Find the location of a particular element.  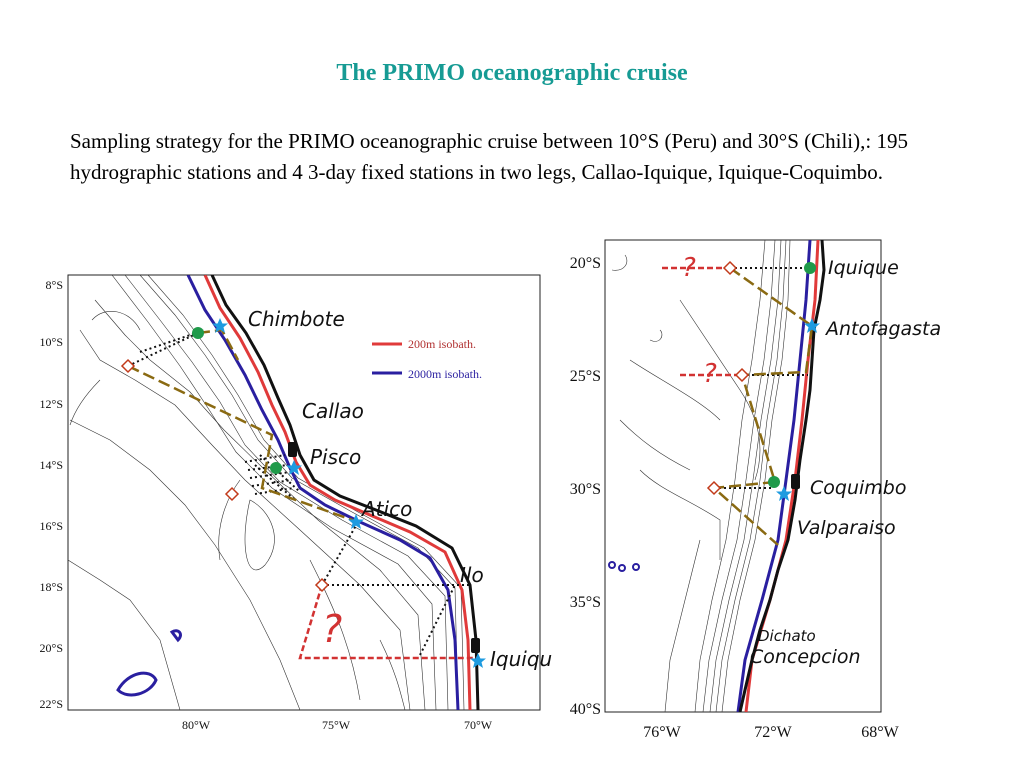

port-stars is located at coordinates (349, 493).